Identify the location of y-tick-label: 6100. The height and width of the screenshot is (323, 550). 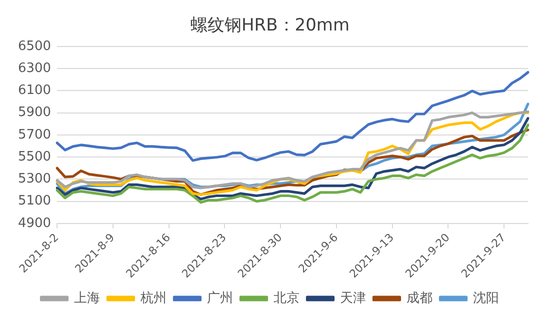
(35, 90).